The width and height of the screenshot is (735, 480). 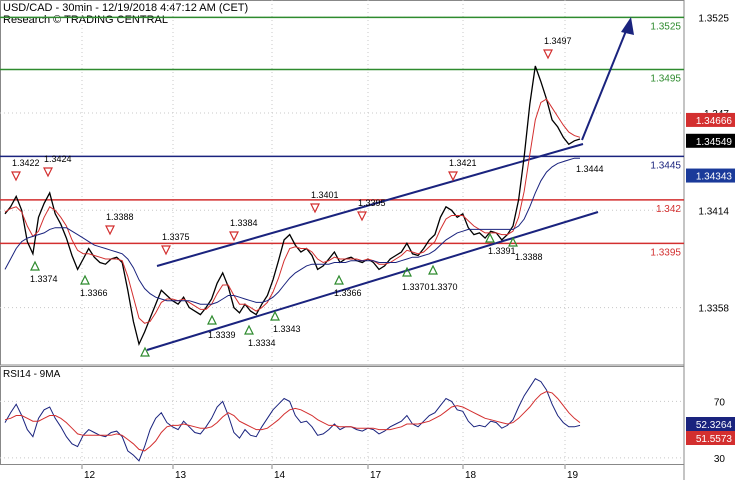 What do you see at coordinates (720, 402) in the screenshot?
I see `rsi-axis-tick: 70` at bounding box center [720, 402].